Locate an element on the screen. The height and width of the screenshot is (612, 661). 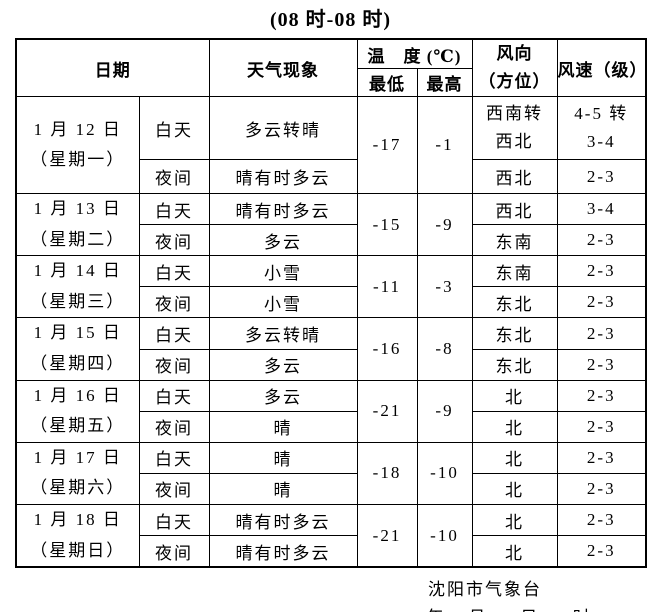
report-footer: 沈阳市气象台 2026 年 1 月 11 日 15 时 is located at coordinates (330, 594).